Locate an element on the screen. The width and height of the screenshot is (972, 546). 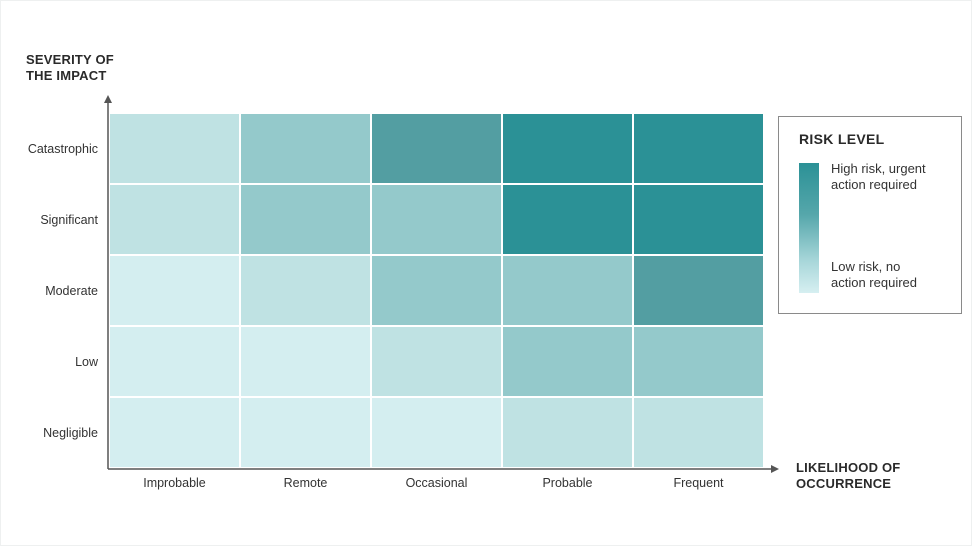
x-axis-arrow-icon is located at coordinates (775, 469).